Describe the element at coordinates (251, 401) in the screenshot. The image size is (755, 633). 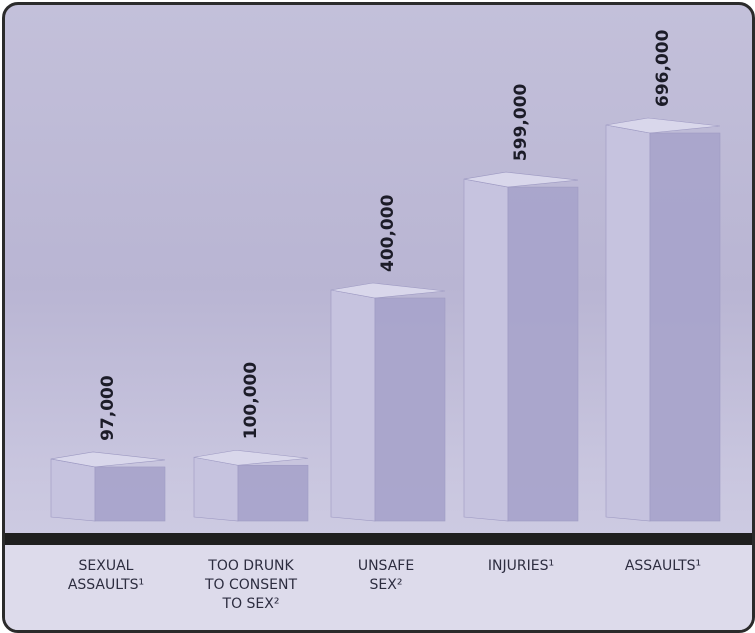
I see `value-label: 100,000` at that location.